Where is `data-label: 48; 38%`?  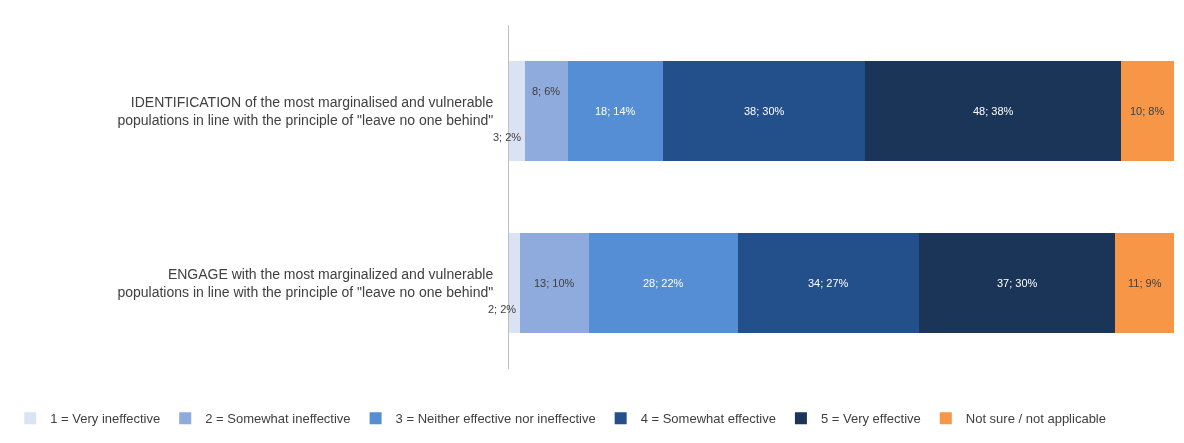 data-label: 48; 38% is located at coordinates (993, 111).